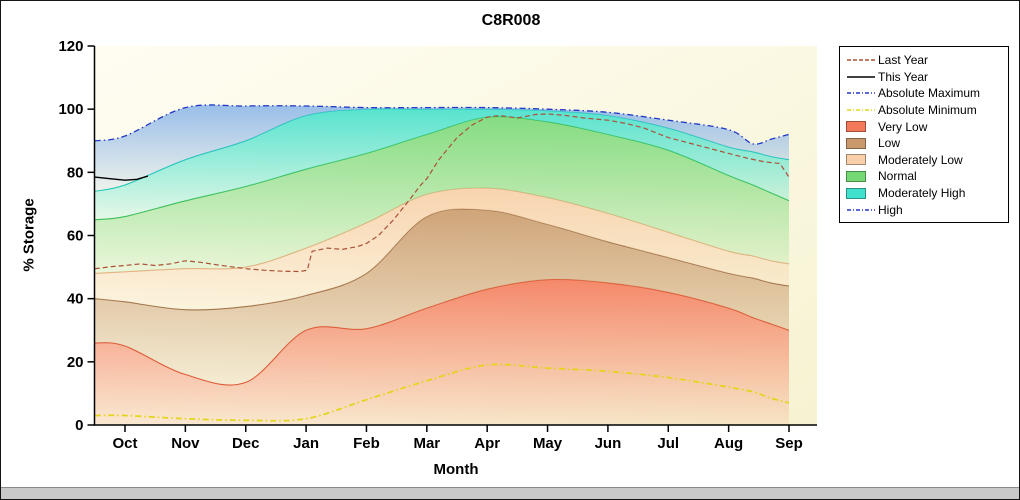  I want to click on legend-label: Moderately Low, so click(920, 159).